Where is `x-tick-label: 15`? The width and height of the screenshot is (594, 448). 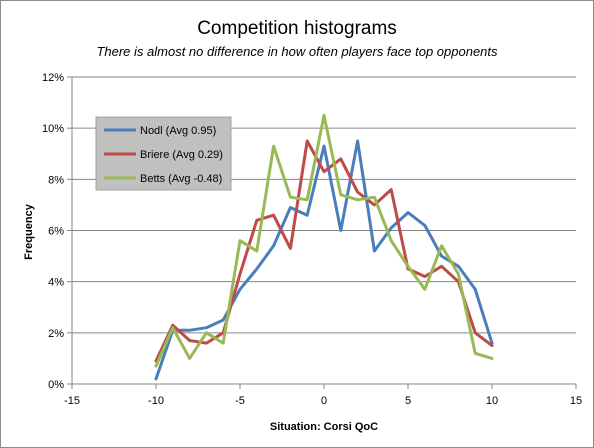 x-tick-label: 15 is located at coordinates (576, 401).